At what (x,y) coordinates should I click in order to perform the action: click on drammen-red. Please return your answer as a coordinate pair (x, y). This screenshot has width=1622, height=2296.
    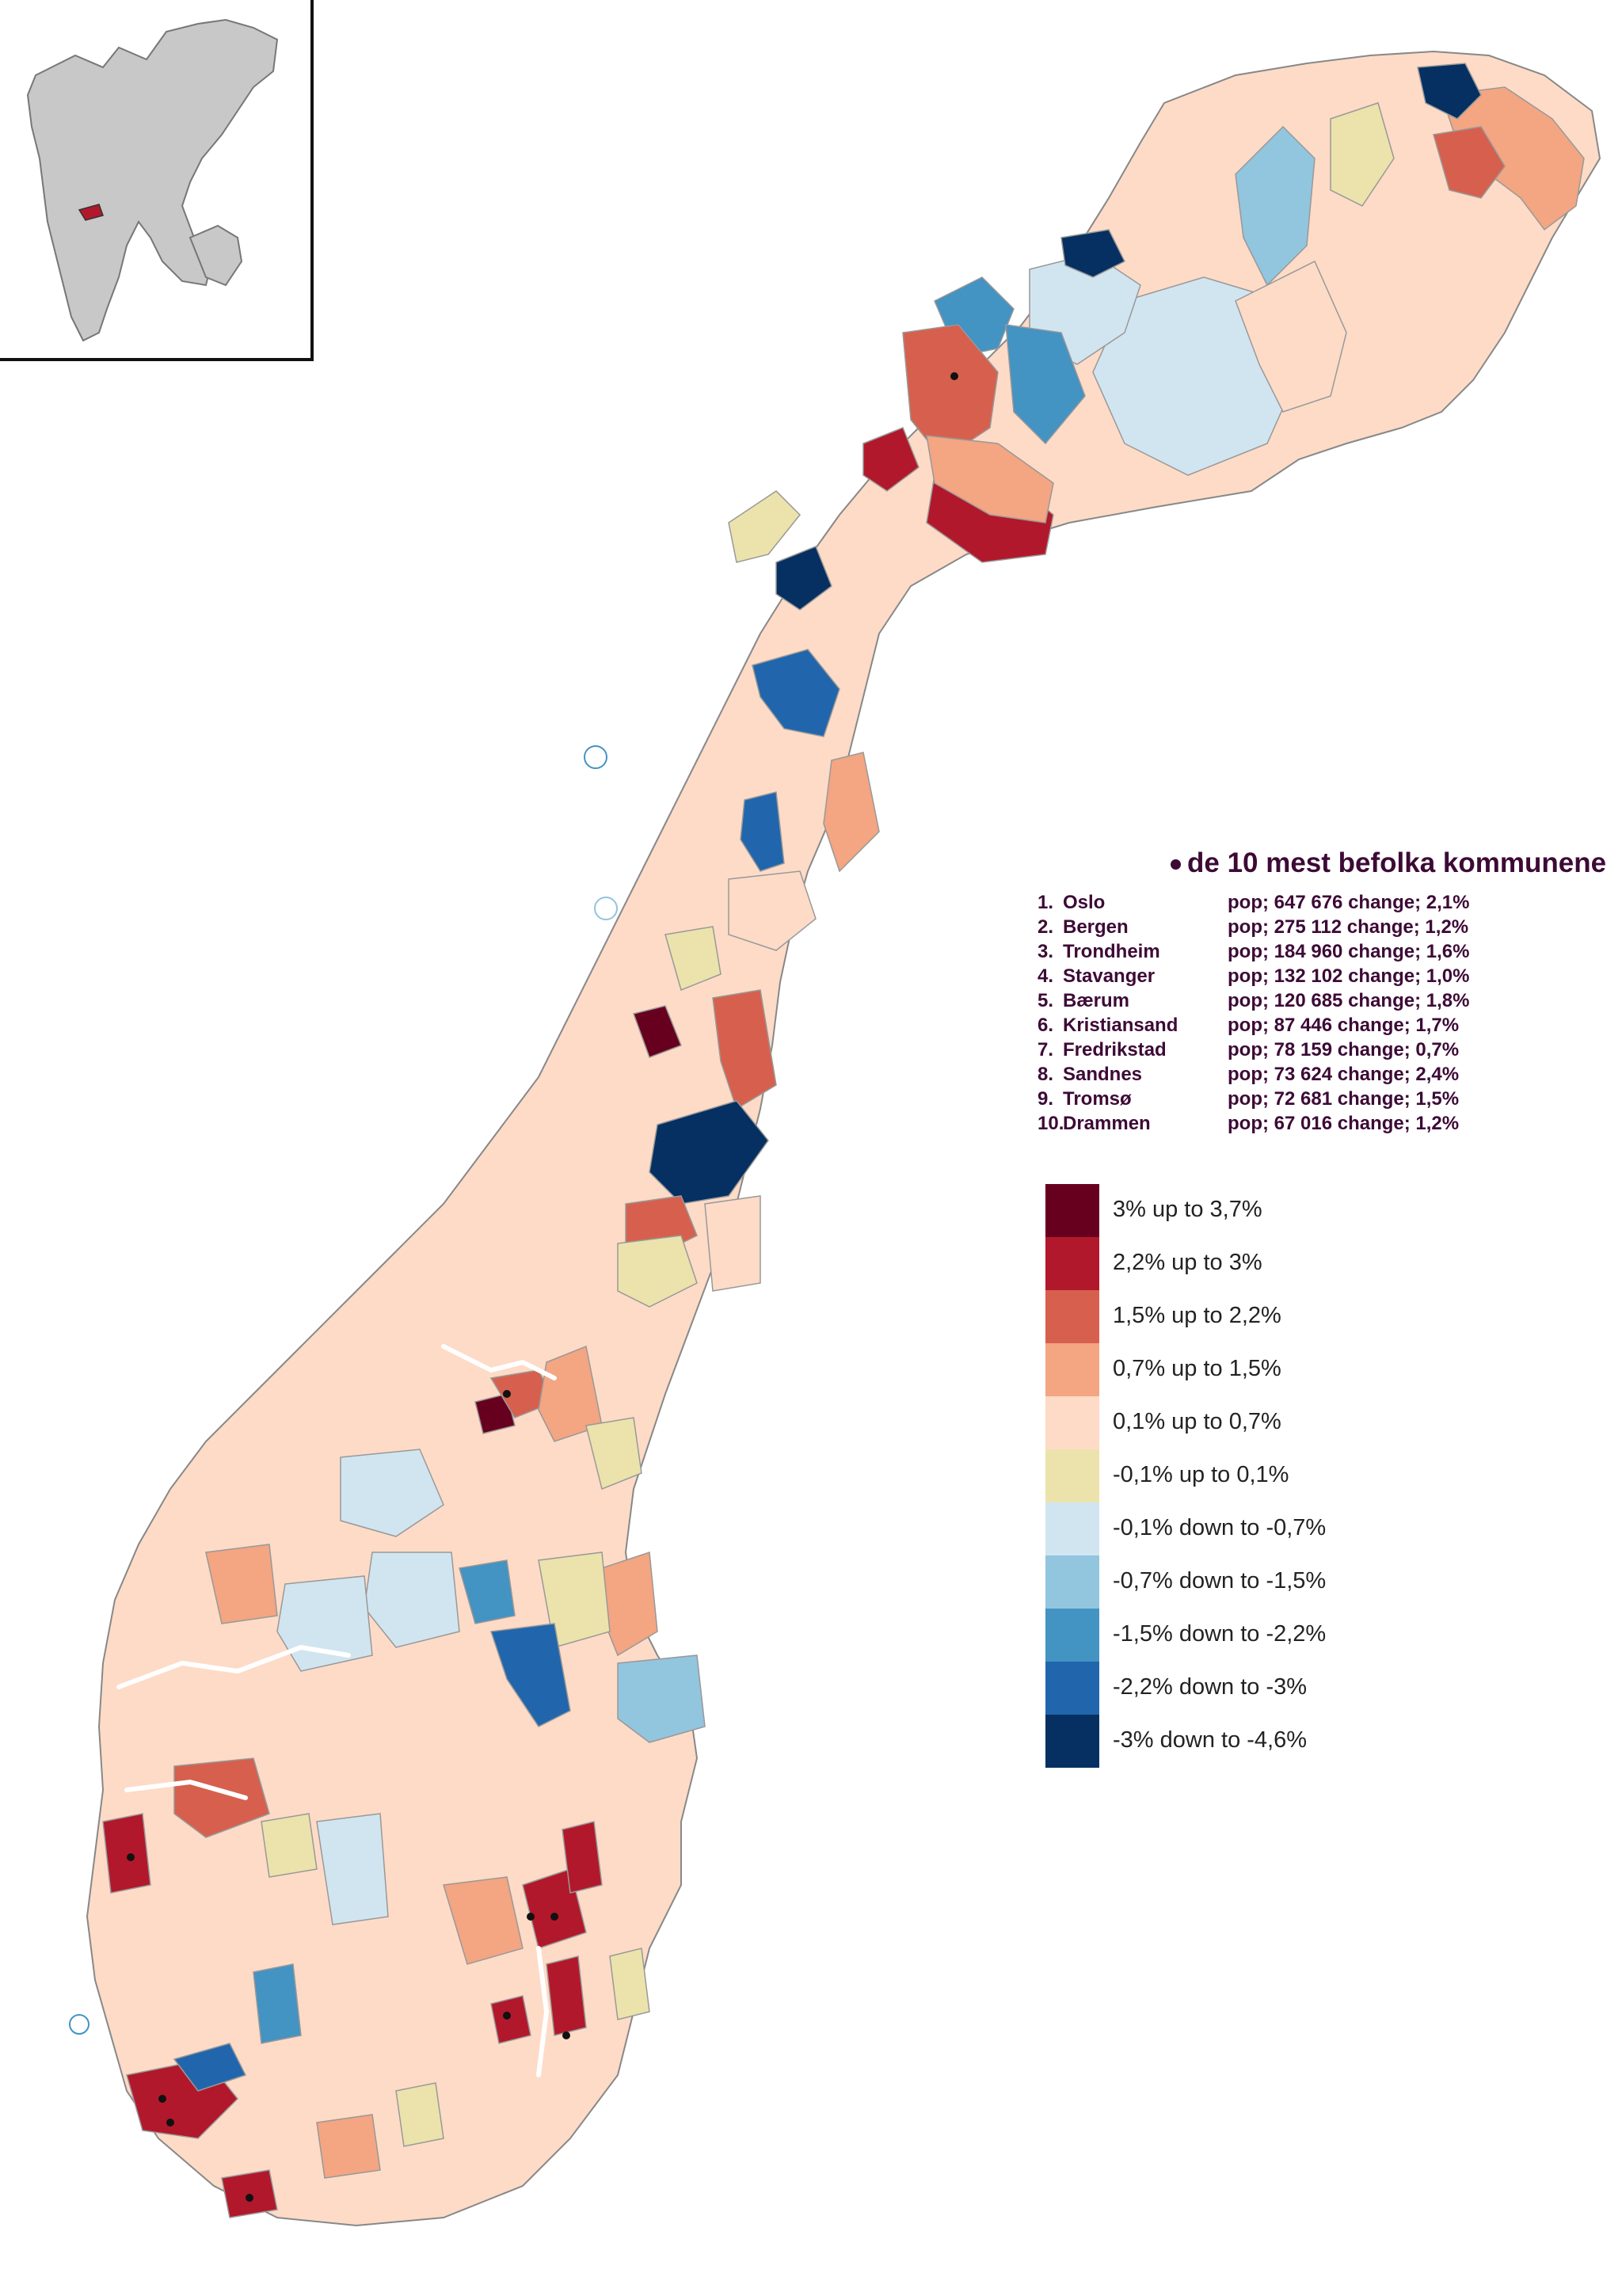
    Looking at the image, I should click on (510, 2020).